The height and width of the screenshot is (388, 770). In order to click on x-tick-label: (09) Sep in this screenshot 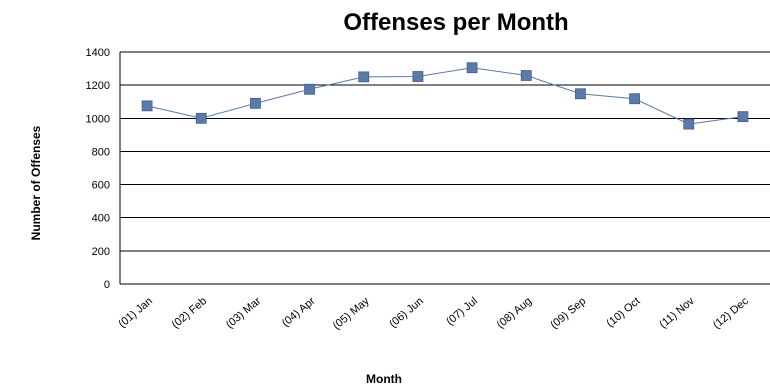, I will do `click(568, 313)`.